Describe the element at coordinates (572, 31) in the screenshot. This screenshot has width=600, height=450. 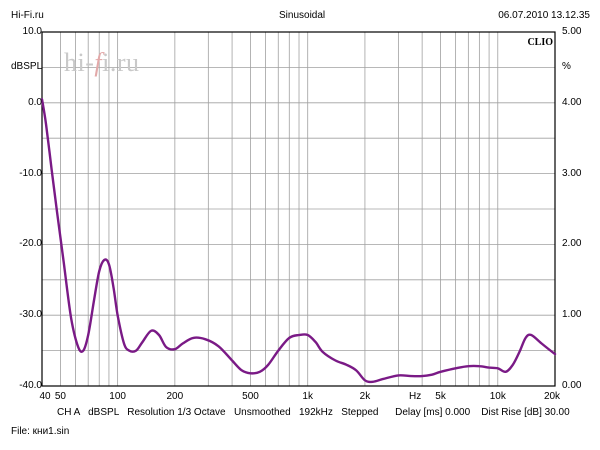
I see `y-tick-label-right: 5.00` at that location.